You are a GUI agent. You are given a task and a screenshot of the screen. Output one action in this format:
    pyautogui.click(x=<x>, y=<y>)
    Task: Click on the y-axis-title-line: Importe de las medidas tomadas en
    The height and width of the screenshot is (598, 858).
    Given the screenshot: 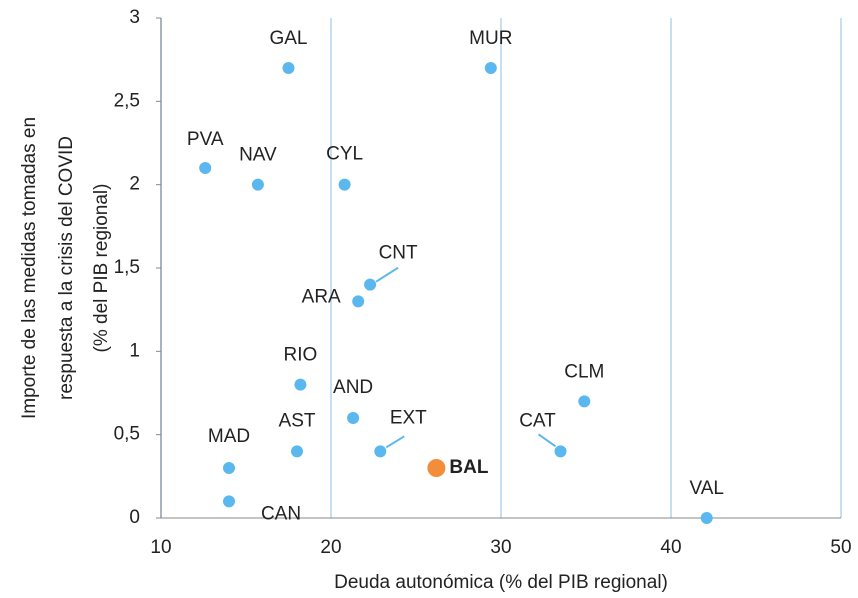 What is the action you would take?
    pyautogui.click(x=29, y=268)
    